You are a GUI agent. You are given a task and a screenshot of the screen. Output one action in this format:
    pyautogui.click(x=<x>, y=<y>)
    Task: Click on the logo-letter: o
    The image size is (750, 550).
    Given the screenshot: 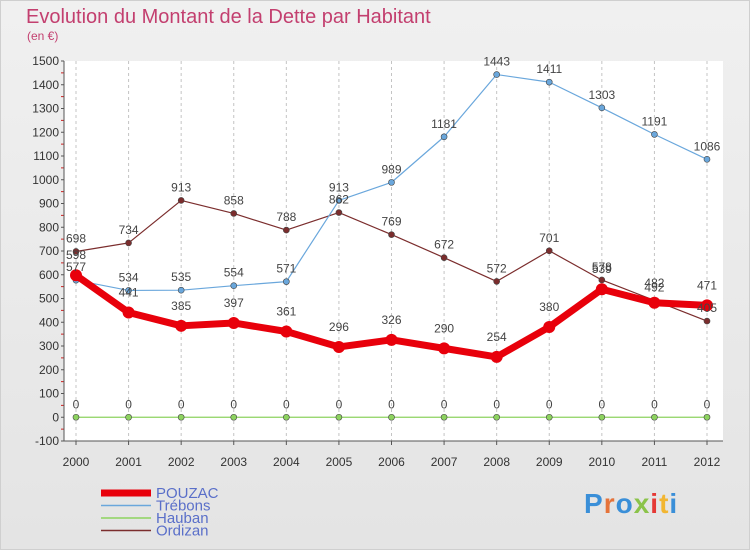 What is the action you would take?
    pyautogui.click(x=624, y=503)
    